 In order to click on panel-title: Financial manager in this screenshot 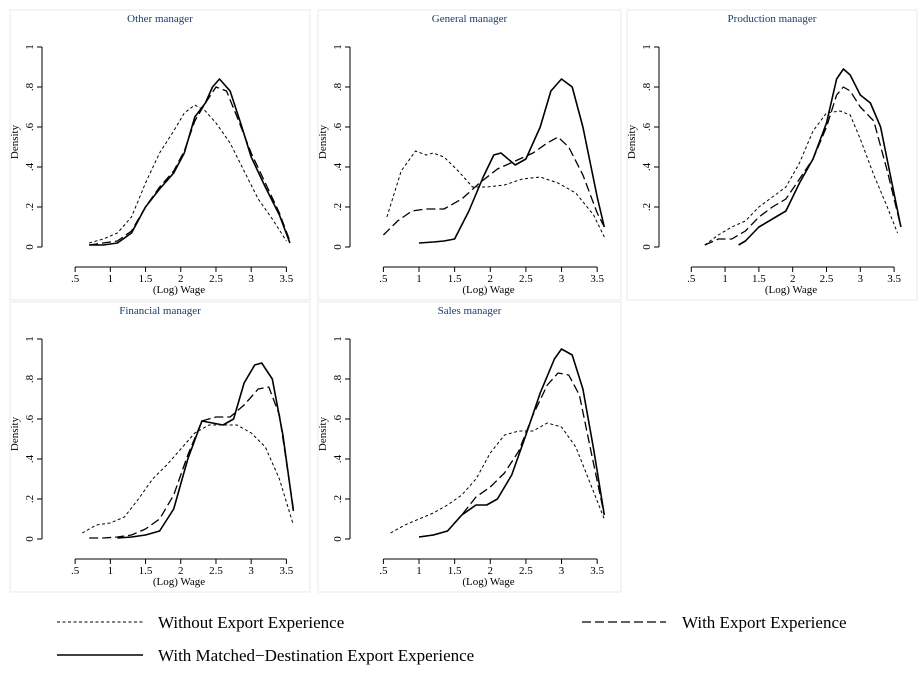, I will do `click(160, 311)`.